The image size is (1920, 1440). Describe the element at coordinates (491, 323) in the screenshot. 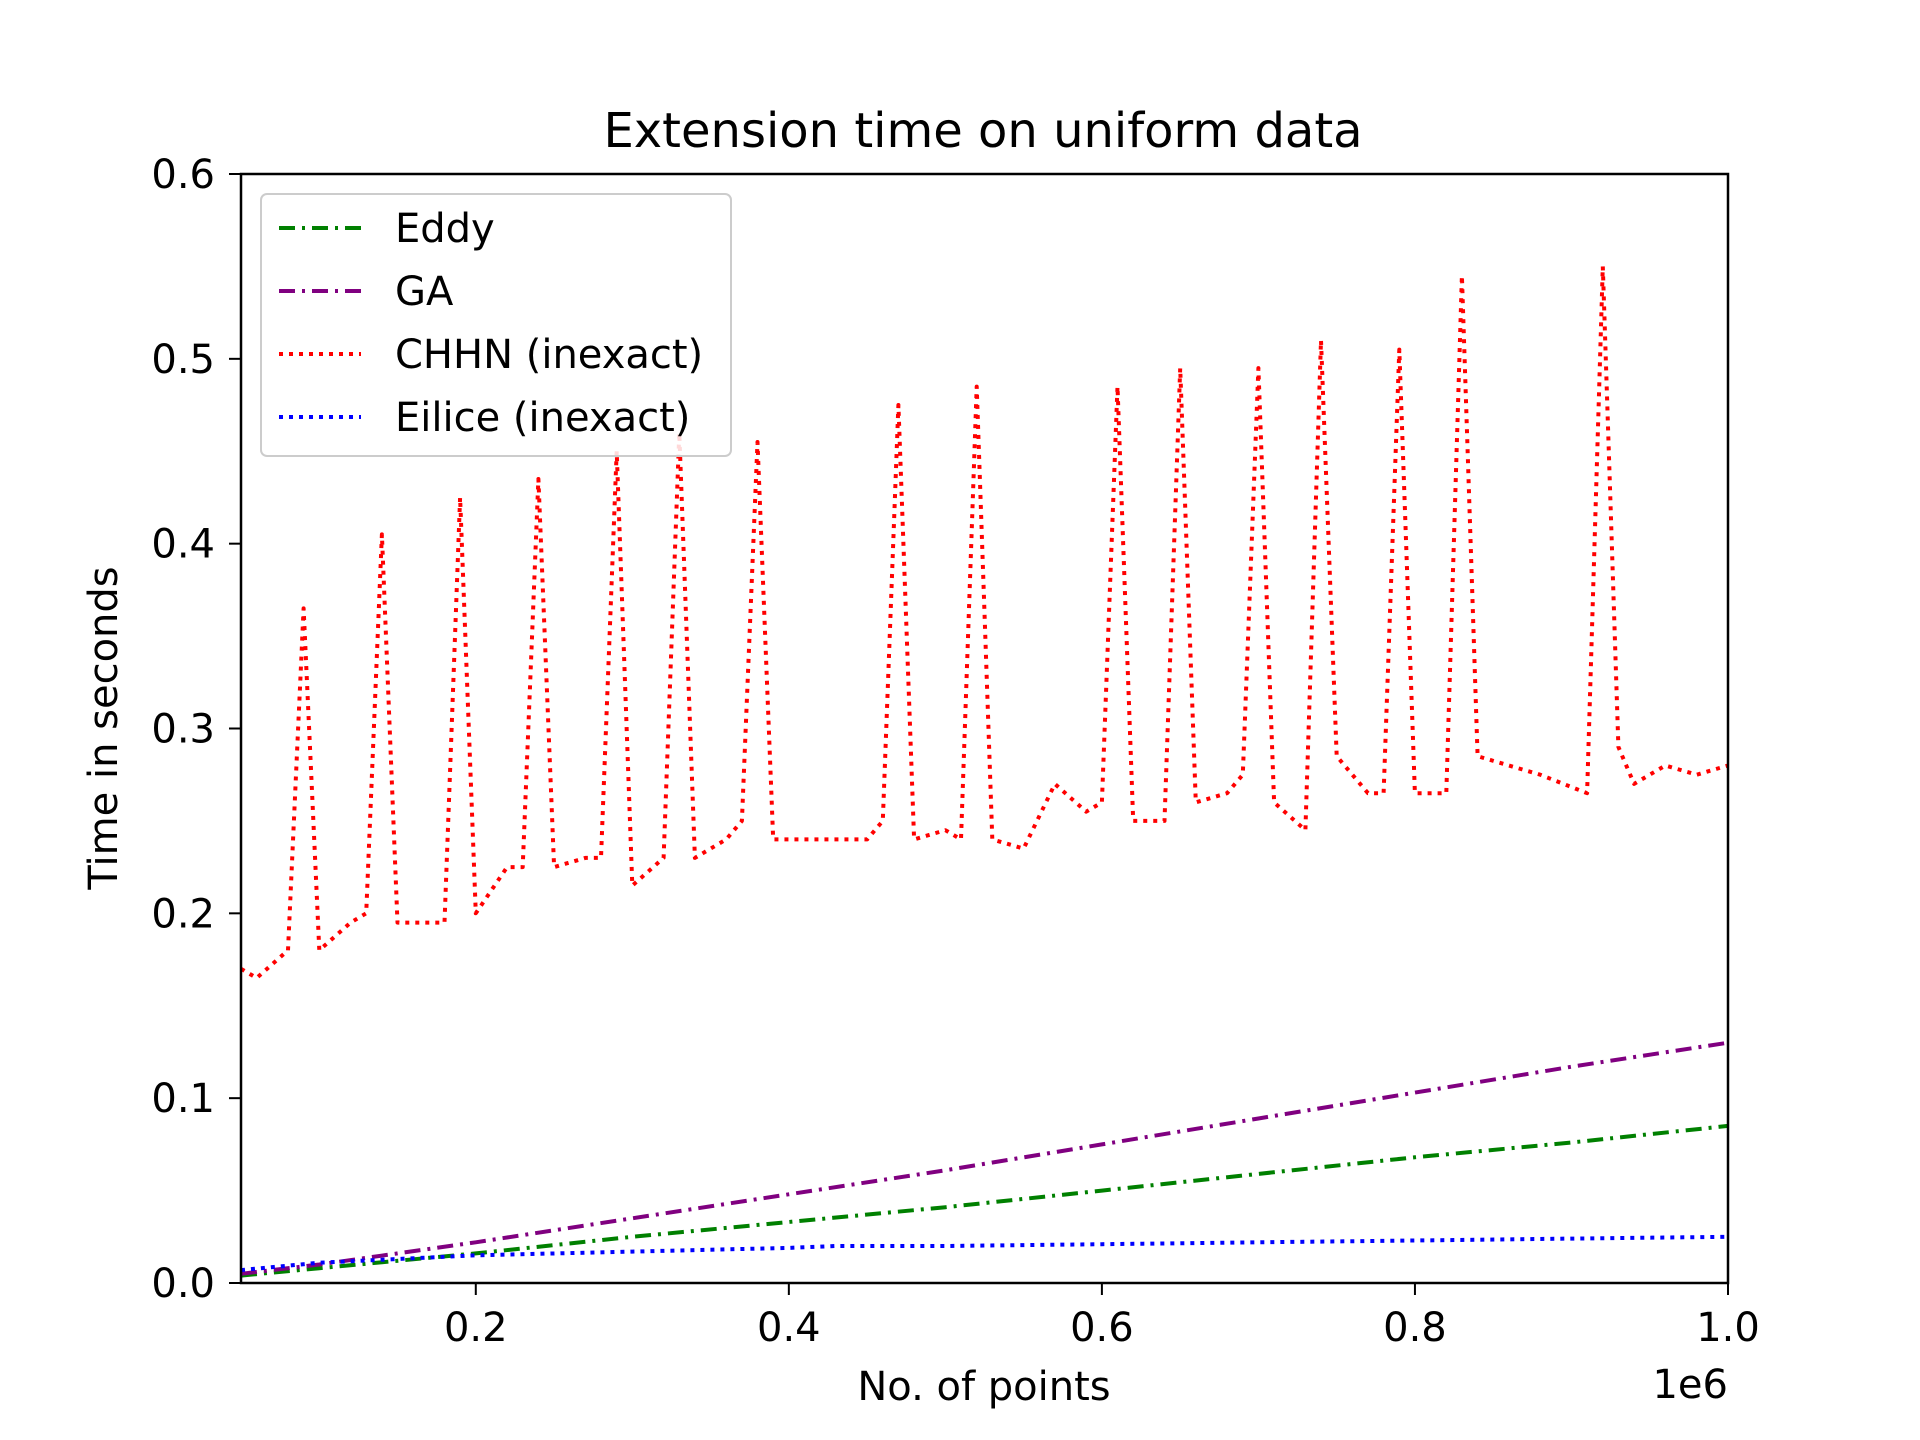

I see `legend-items: Eddy GA CHHN (inexact) Eilice (inexact)` at that location.